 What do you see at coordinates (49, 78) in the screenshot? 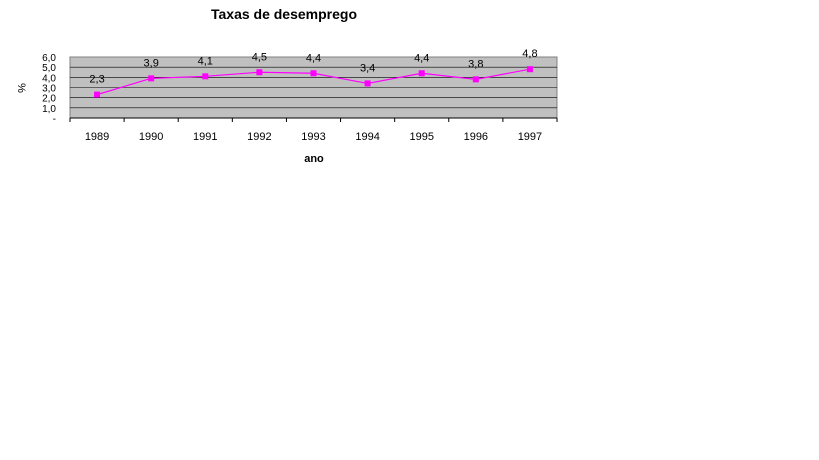
I see `y-tick-label: 4,0` at bounding box center [49, 78].